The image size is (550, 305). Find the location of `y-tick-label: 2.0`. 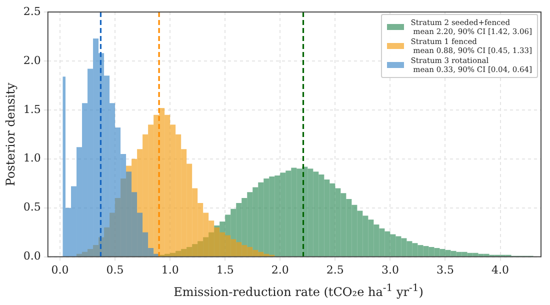

y-tick-label: 2.0 is located at coordinates (32, 60).